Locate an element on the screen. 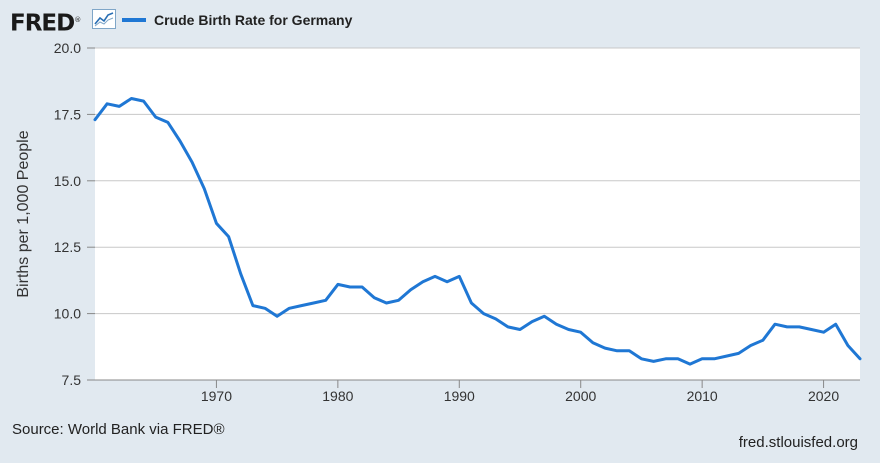 Image resolution: width=880 pixels, height=463 pixels. legend-swatch is located at coordinates (134, 20).